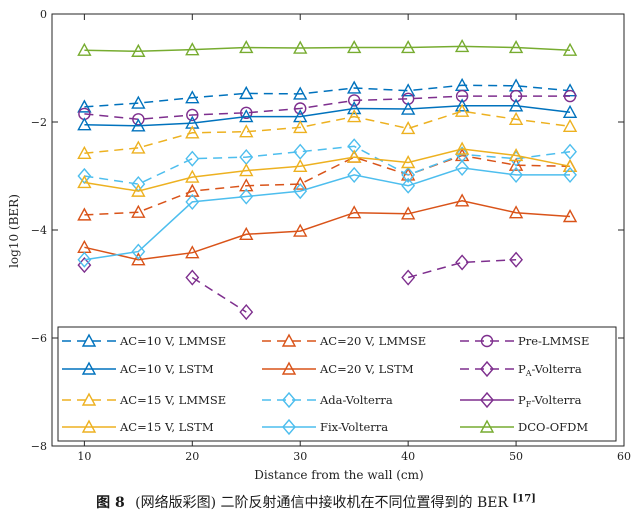 Image resolution: width=632 pixels, height=524 pixels. What do you see at coordinates (553, 341) in the screenshot?
I see `legend-label-text: Pre-LMMSE` at bounding box center [553, 341].